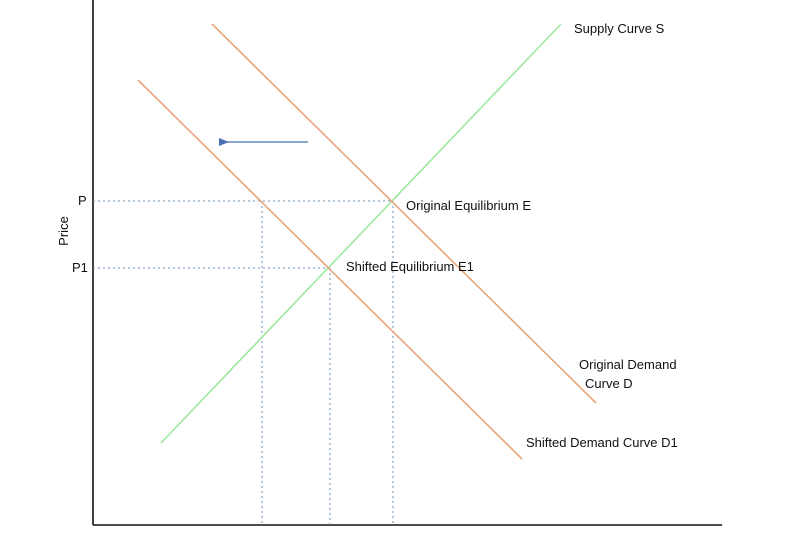 This screenshot has width=800, height=533. I want to click on shifted-demand-label: Shifted Demand Curve D1, so click(602, 442).